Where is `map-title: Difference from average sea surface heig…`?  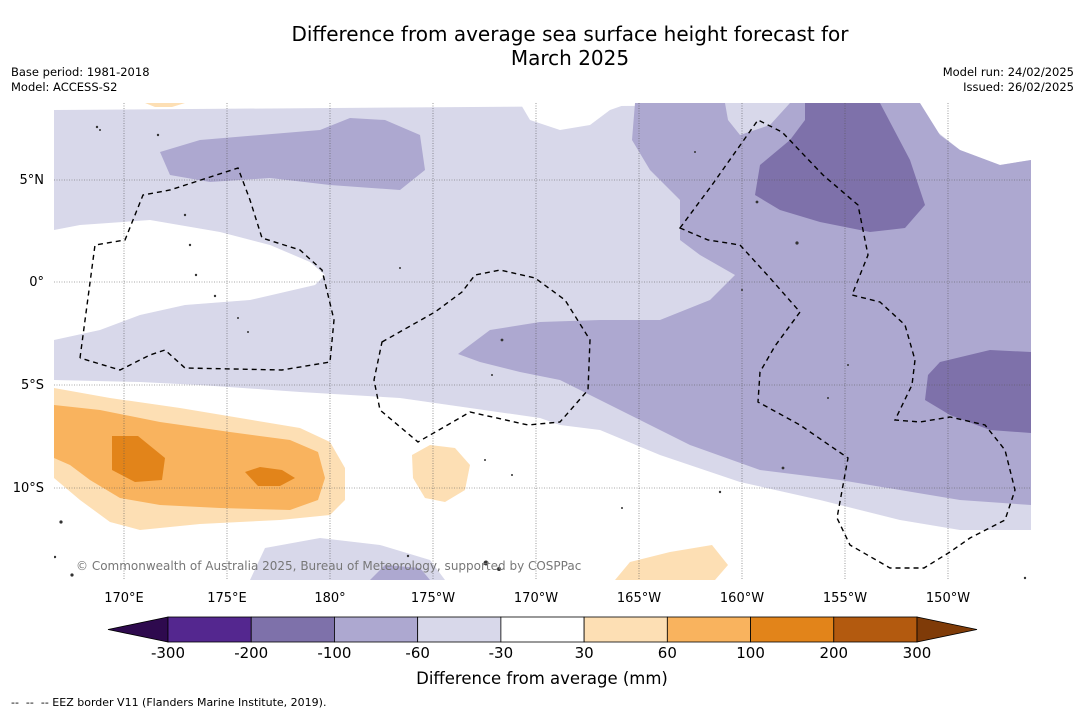
map-title: Difference from average sea surface heig… is located at coordinates (570, 46).